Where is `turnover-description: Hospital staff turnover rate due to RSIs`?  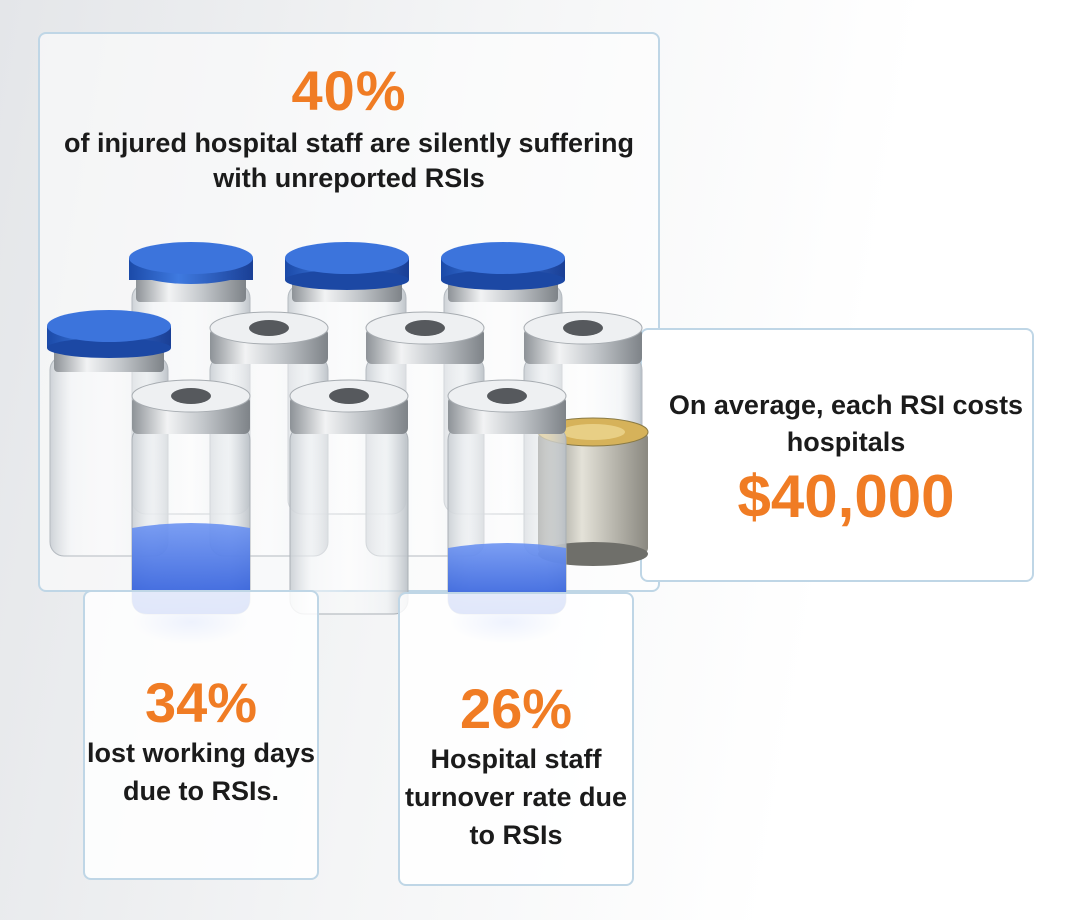 turnover-description: Hospital staff turnover rate due to RSIs is located at coordinates (516, 797).